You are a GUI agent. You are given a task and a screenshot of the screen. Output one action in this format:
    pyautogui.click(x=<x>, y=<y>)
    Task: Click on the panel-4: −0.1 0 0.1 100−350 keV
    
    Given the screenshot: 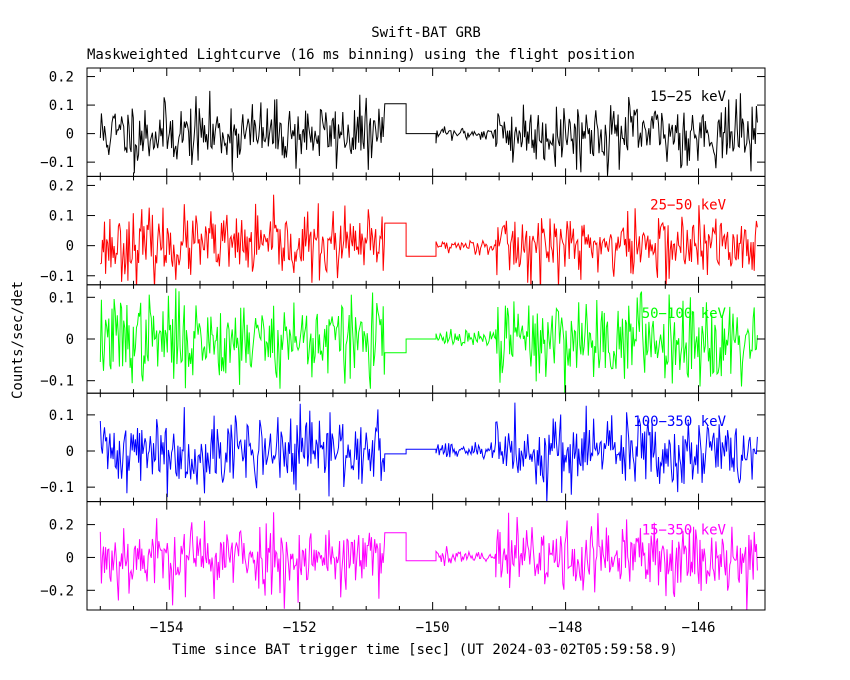 What is the action you would take?
    pyautogui.click(x=403, y=447)
    